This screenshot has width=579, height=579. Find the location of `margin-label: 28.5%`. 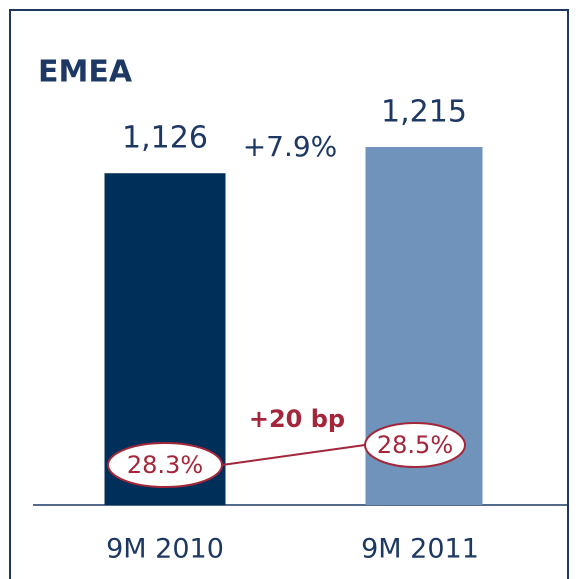

margin-label: 28.5% is located at coordinates (415, 445).